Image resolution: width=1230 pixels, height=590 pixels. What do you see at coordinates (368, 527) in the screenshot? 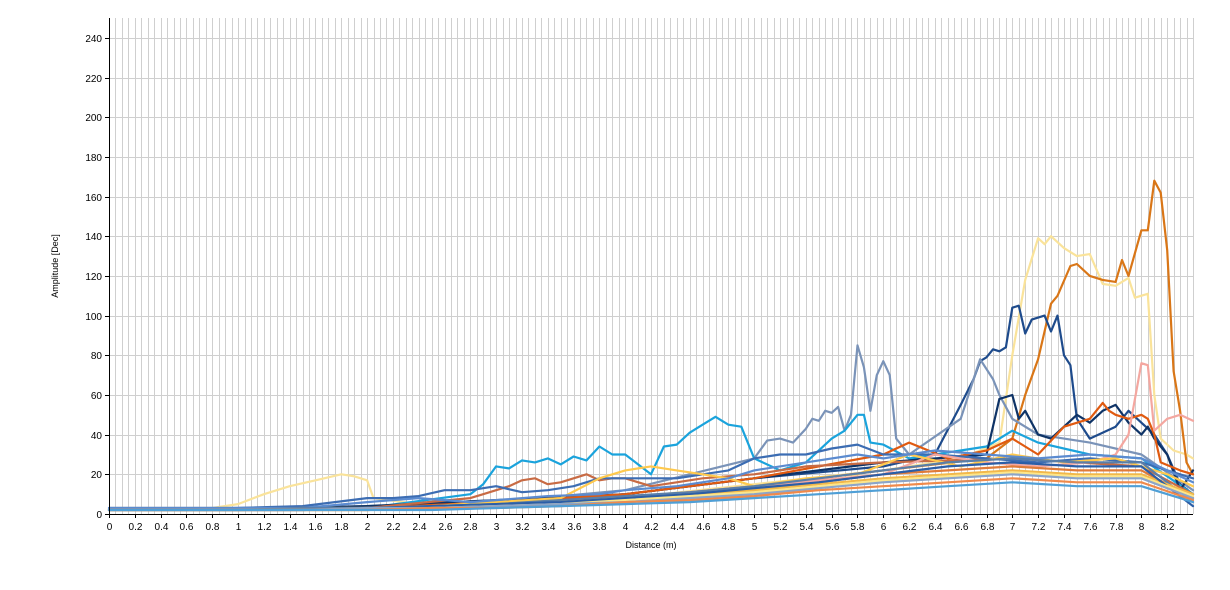
I see `x-tick-label: 2` at bounding box center [368, 527].